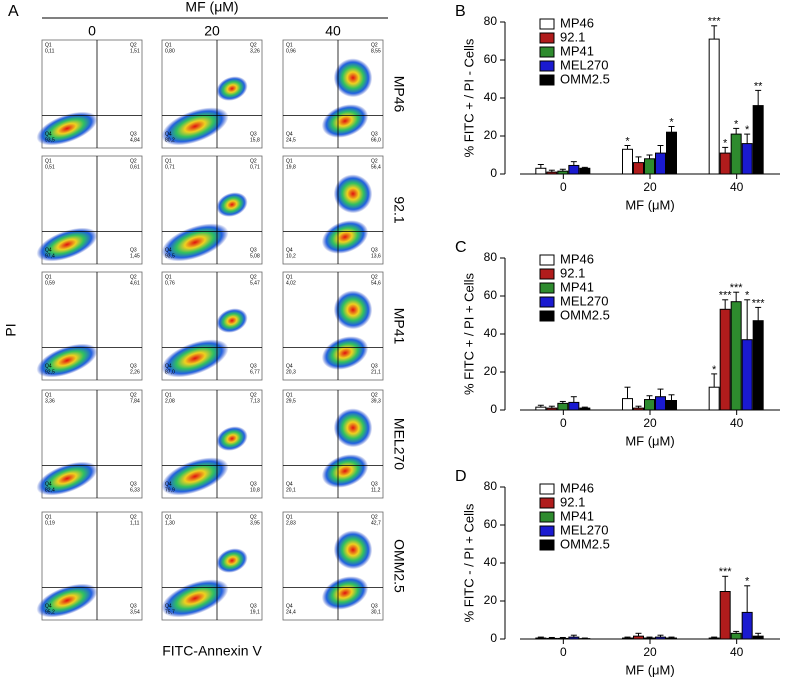 The height and width of the screenshot is (682, 796). I want to click on quadrant-value: 29,5, so click(291, 401).